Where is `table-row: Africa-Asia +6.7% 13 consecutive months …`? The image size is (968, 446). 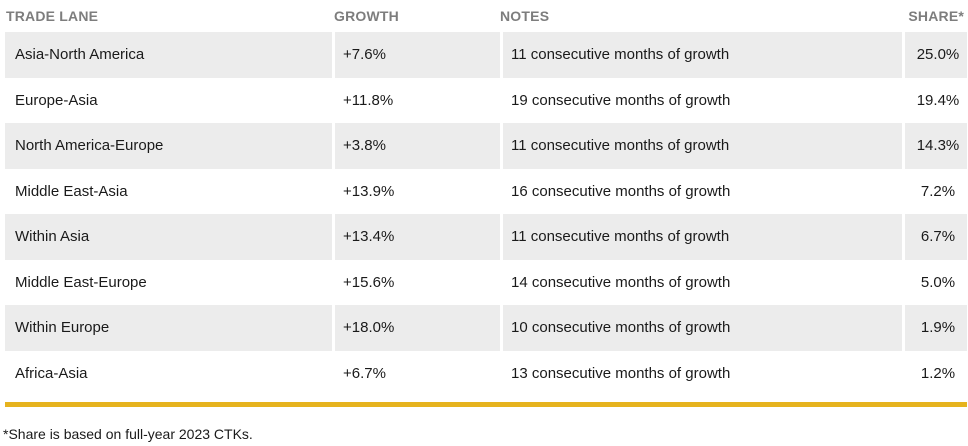 table-row: Africa-Asia +6.7% 13 consecutive months … is located at coordinates (486, 373).